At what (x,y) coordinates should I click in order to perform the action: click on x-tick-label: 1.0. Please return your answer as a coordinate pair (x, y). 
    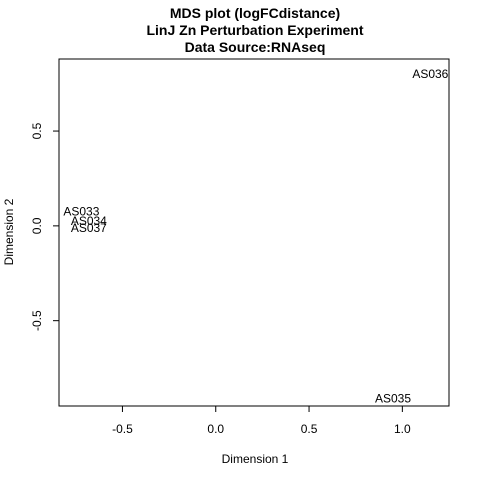
    Looking at the image, I should click on (402, 429).